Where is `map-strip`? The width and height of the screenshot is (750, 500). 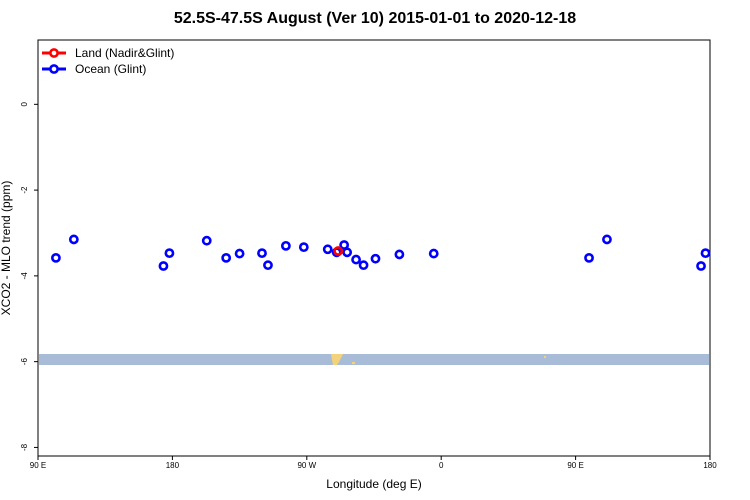 map-strip is located at coordinates (374, 359).